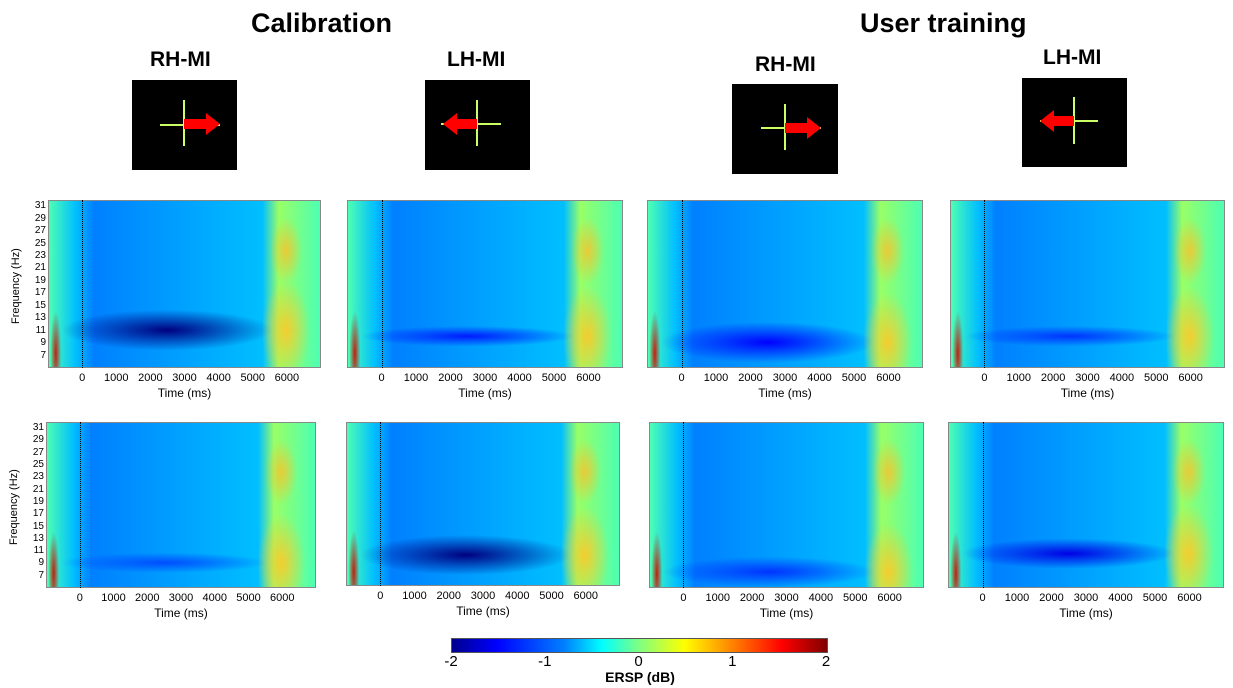 This screenshot has height=688, width=1233. Describe the element at coordinates (38, 538) in the screenshot. I see `y-tick-label: 13` at that location.